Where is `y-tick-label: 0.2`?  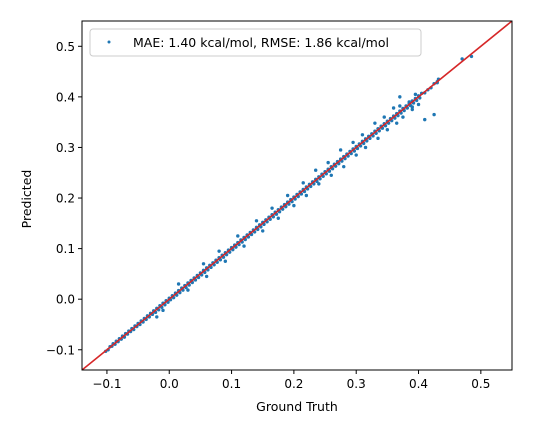 y-tick-label: 0.2 is located at coordinates (65, 199).